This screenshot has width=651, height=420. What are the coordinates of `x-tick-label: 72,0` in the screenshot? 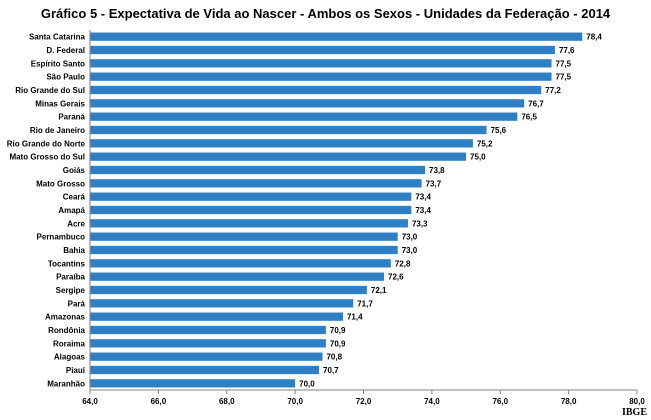 It's located at (364, 401).